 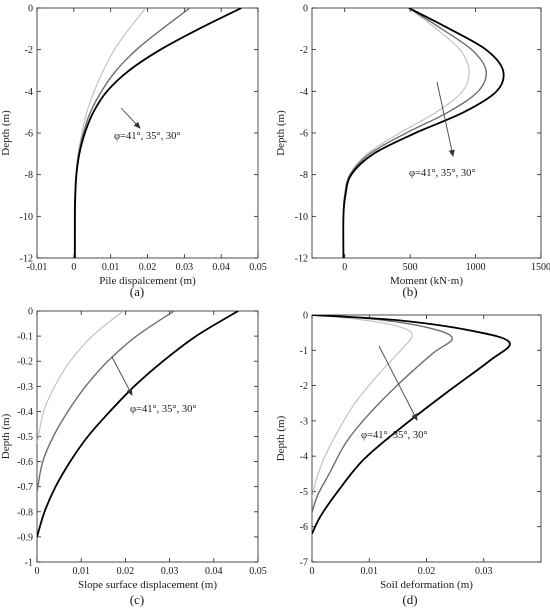 What do you see at coordinates (304, 563) in the screenshot?
I see `y-tick-label: -7` at bounding box center [304, 563].